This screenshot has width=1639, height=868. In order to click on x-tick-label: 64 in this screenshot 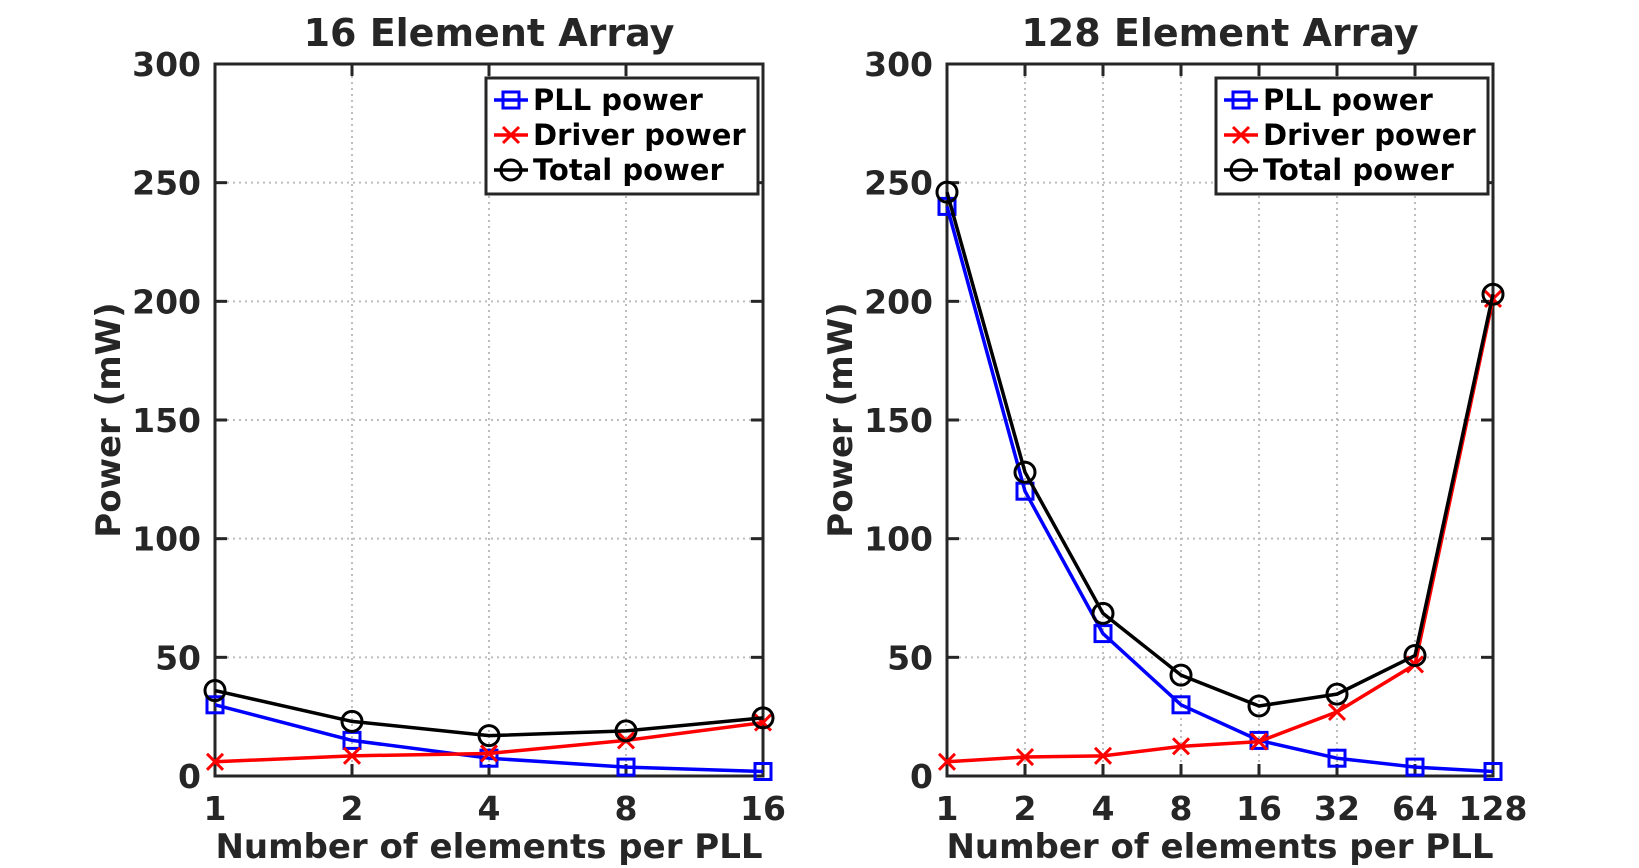, I will do `click(1415, 808)`.